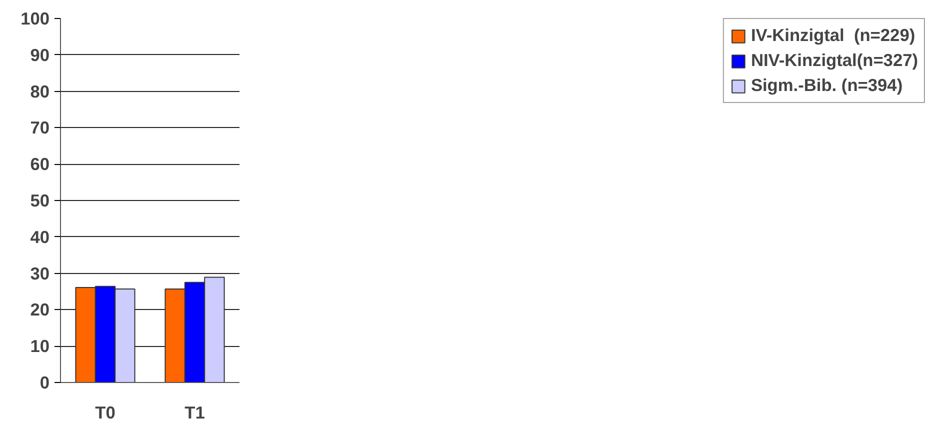 This screenshot has width=925, height=432. I want to click on legend-label: IV-Kinzigtal (n=229), so click(833, 35).